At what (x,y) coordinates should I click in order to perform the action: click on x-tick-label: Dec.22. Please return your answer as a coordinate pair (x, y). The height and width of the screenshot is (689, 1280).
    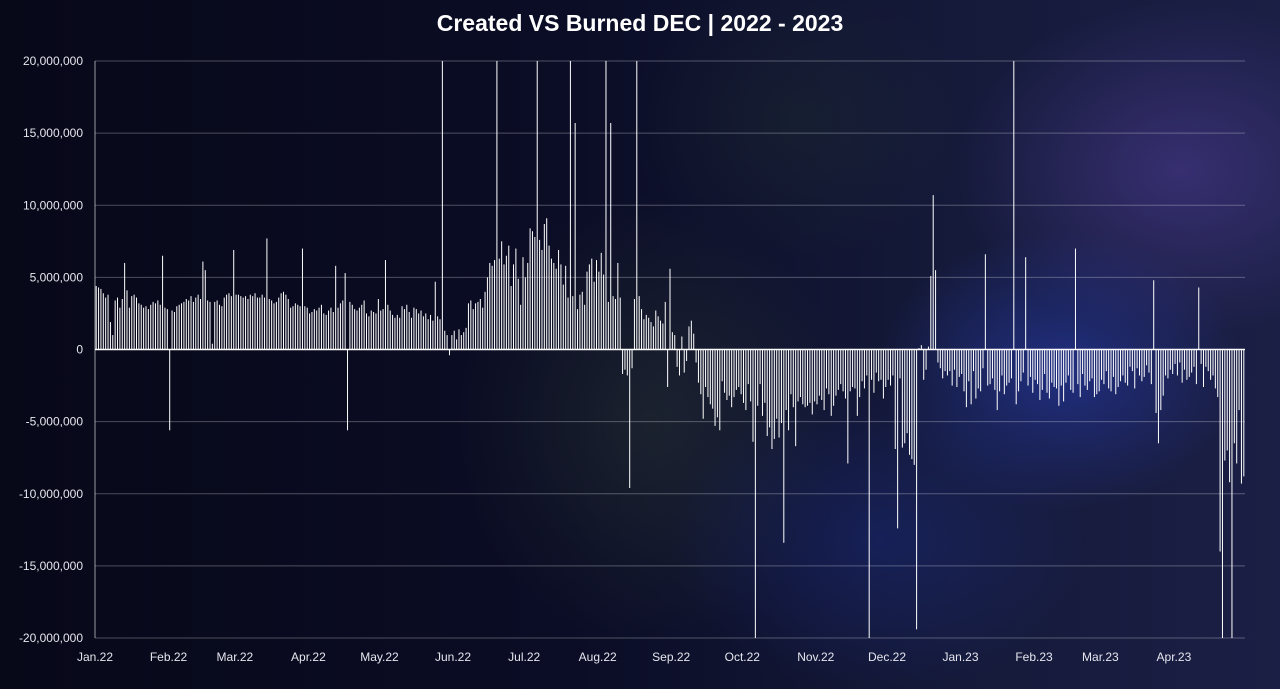
    Looking at the image, I should click on (887, 657).